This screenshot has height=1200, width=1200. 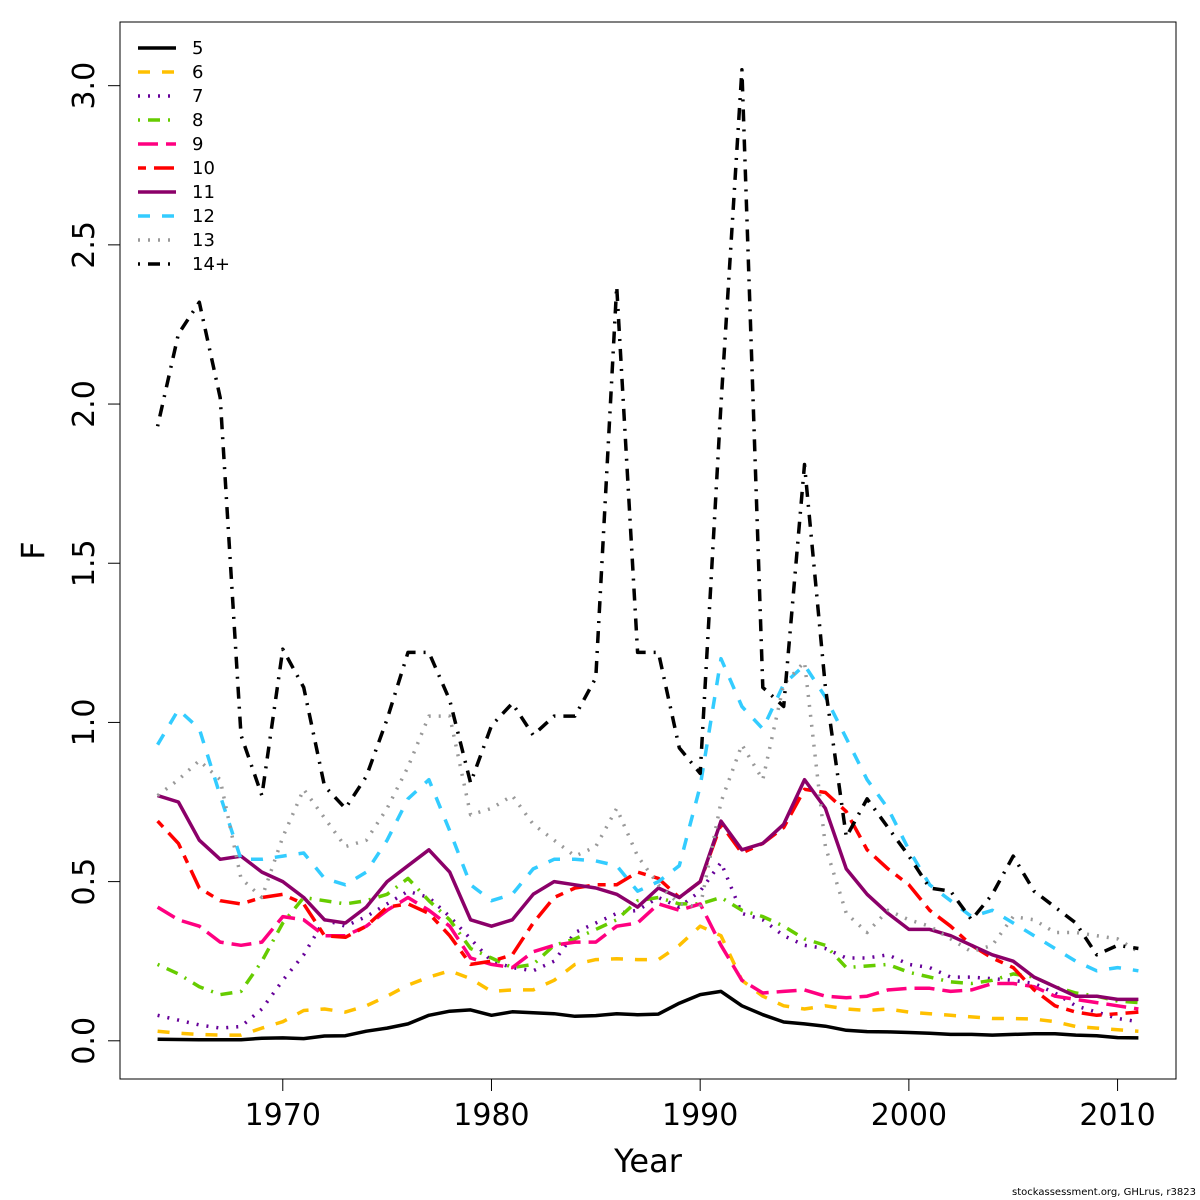 What do you see at coordinates (84, 723) in the screenshot?
I see `y-tick-label: 1.0` at bounding box center [84, 723].